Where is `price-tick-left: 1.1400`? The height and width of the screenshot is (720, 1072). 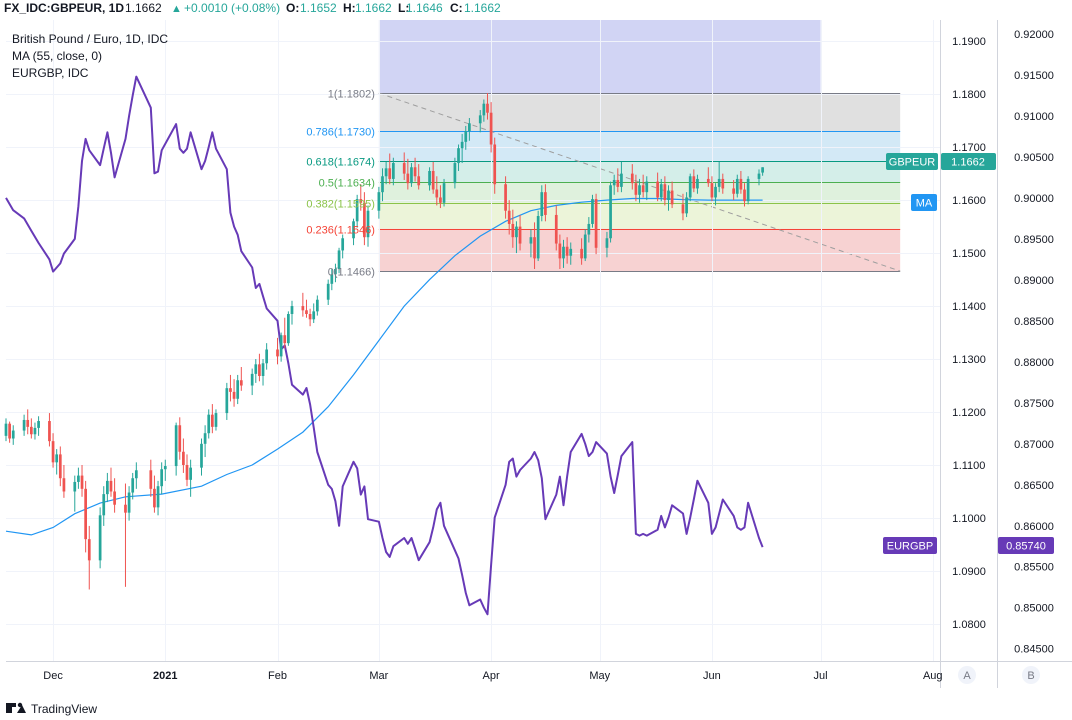 price-tick-left: 1.1400 is located at coordinates (969, 307).